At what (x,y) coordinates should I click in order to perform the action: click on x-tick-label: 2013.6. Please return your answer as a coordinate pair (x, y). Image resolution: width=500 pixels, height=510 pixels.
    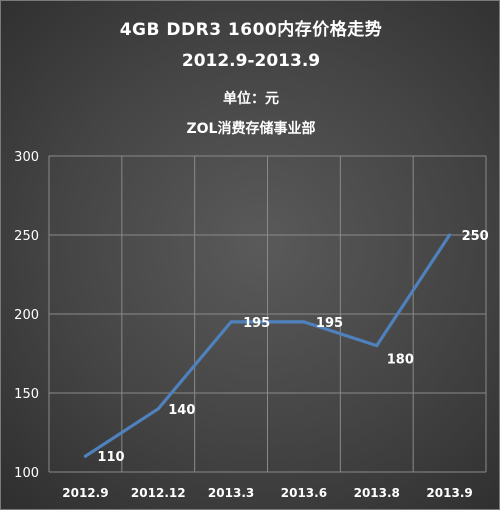
    Looking at the image, I should click on (304, 493).